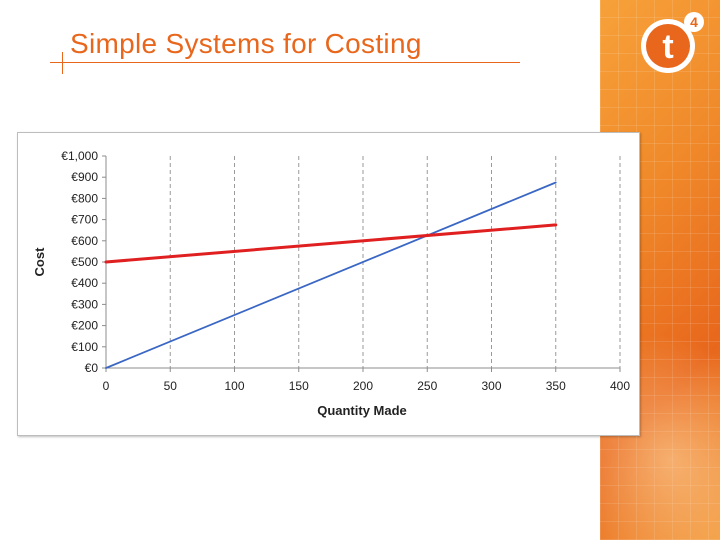 The image size is (720, 540). I want to click on logo-sup-disc, so click(694, 22).